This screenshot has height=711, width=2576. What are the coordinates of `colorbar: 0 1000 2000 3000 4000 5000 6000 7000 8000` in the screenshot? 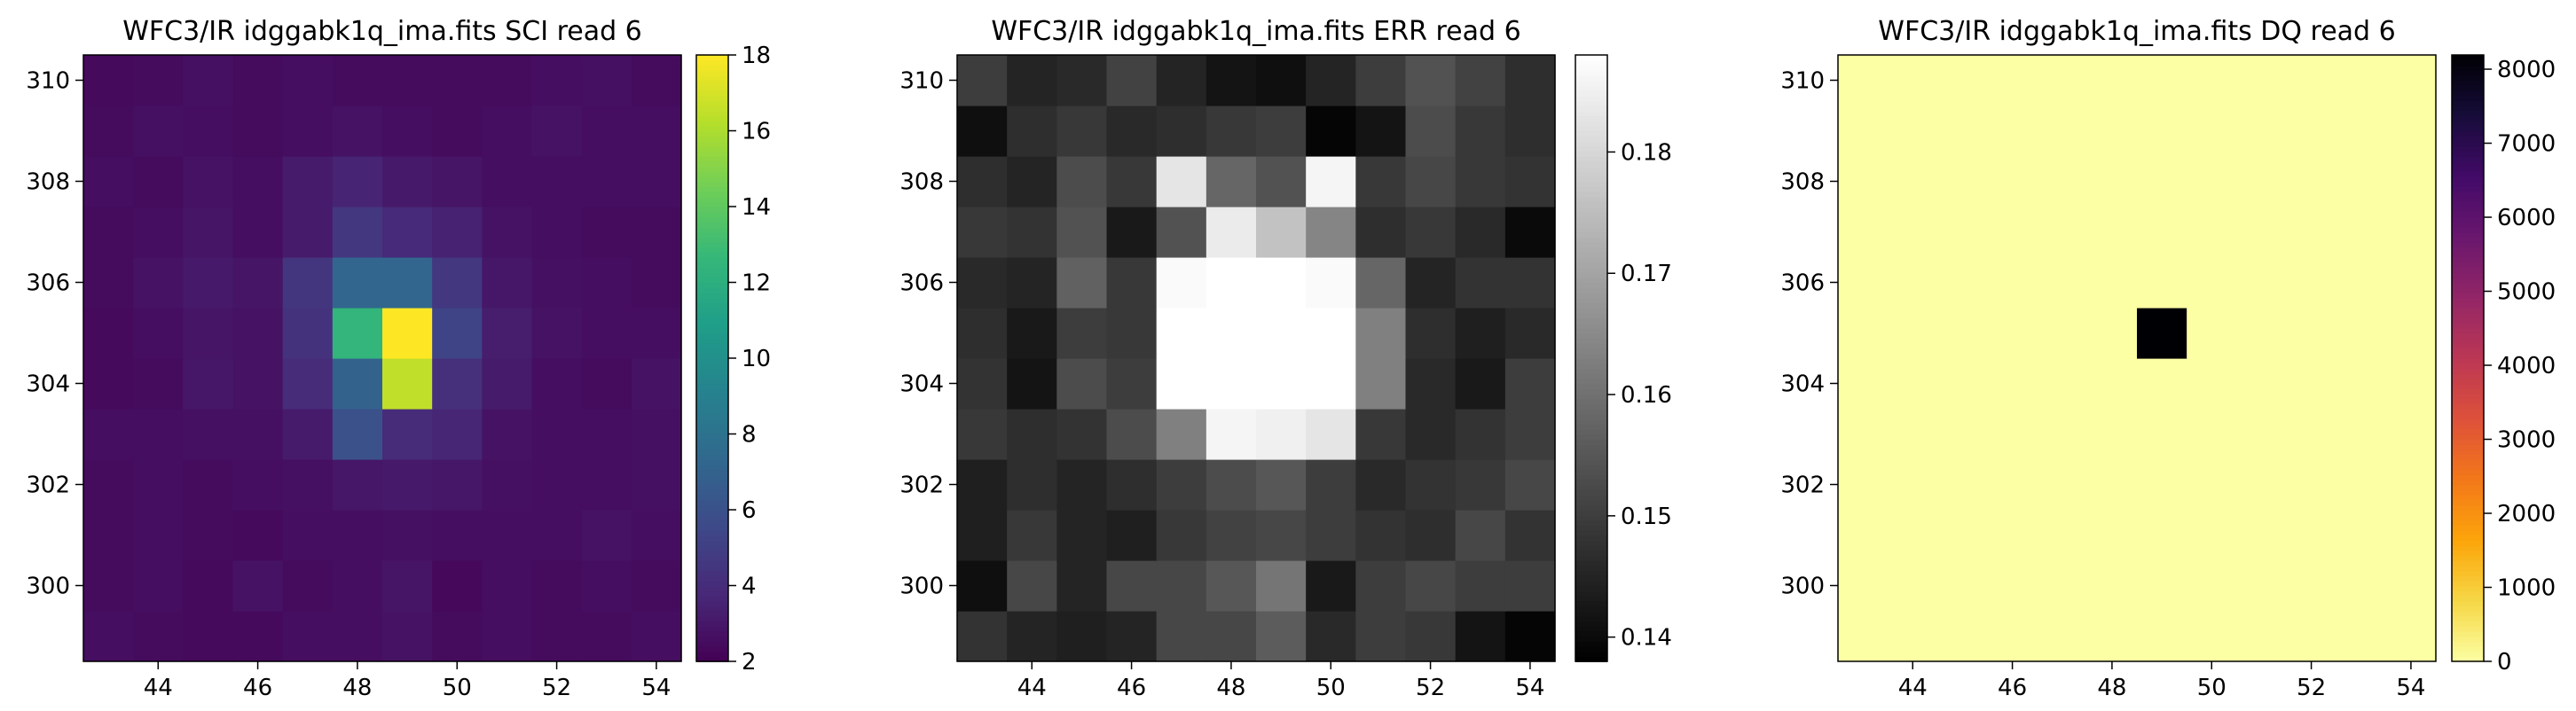 It's located at (2503, 365).